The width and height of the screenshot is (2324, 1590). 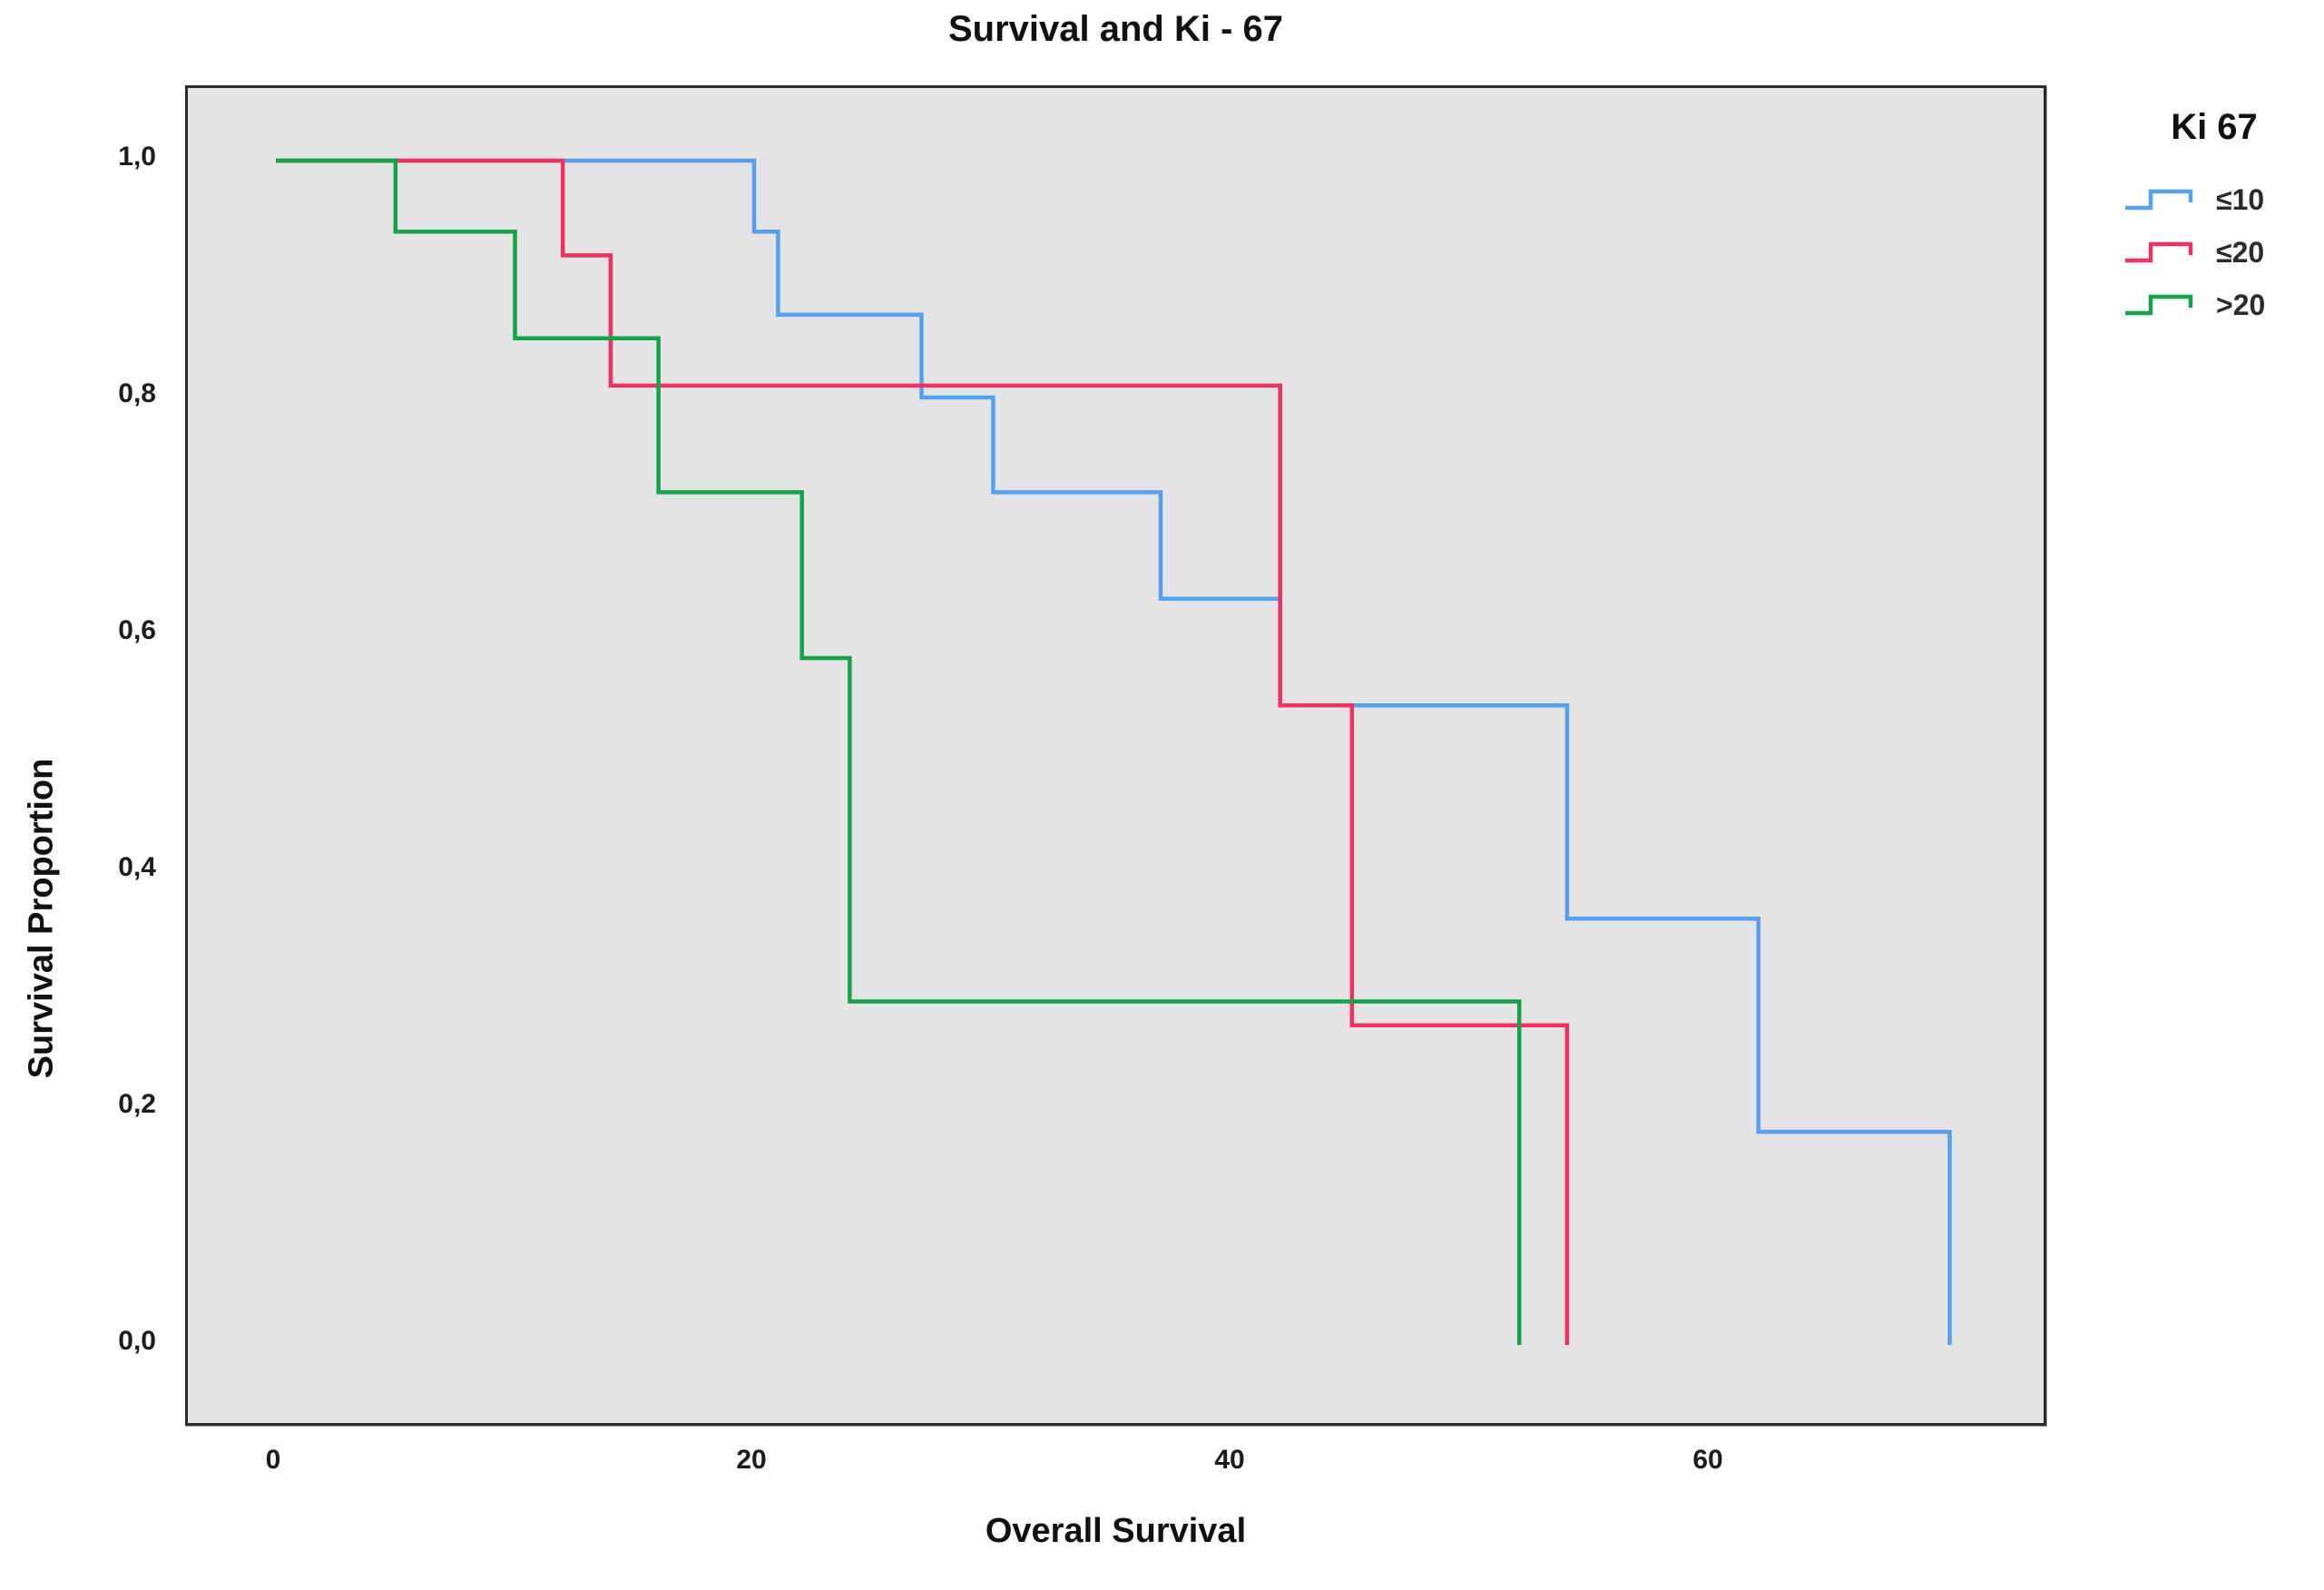 What do you see at coordinates (137, 1104) in the screenshot?
I see `y-tick-label: 0,2` at bounding box center [137, 1104].